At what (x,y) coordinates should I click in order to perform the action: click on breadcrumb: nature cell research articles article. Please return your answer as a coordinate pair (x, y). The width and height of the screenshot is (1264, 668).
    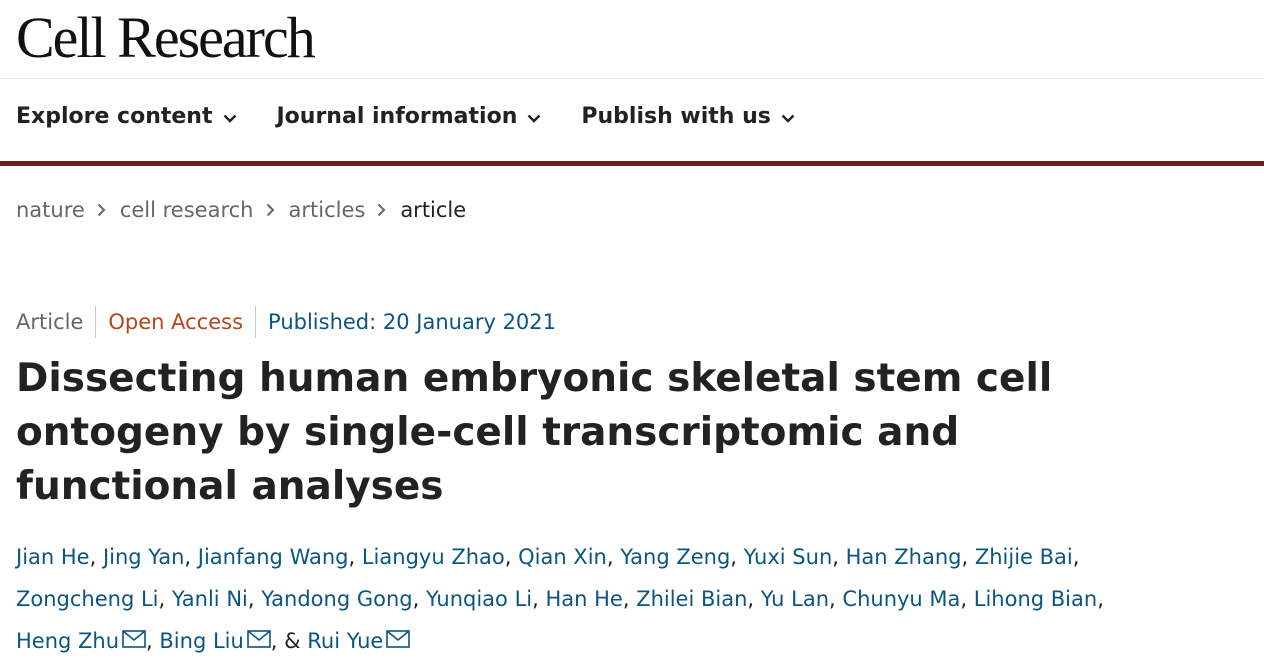
    Looking at the image, I should click on (241, 210).